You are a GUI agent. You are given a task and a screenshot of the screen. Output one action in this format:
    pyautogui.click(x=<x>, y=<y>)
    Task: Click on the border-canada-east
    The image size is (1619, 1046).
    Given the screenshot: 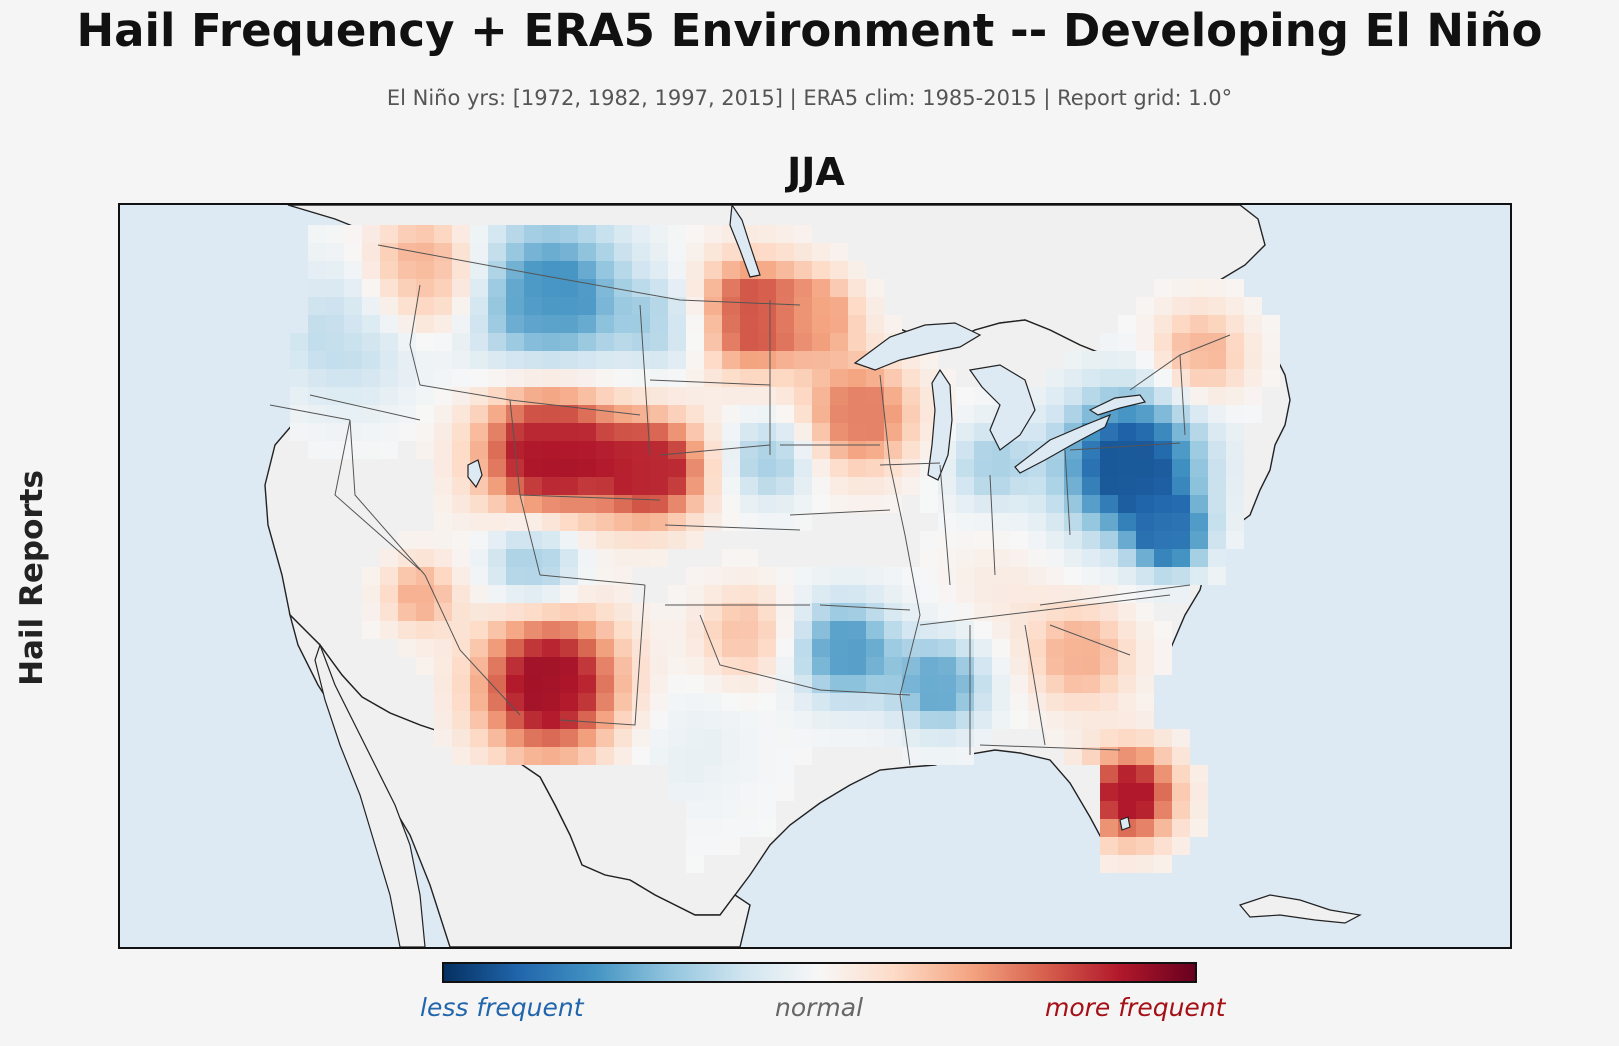 What is the action you would take?
    pyautogui.click(x=1180, y=362)
    